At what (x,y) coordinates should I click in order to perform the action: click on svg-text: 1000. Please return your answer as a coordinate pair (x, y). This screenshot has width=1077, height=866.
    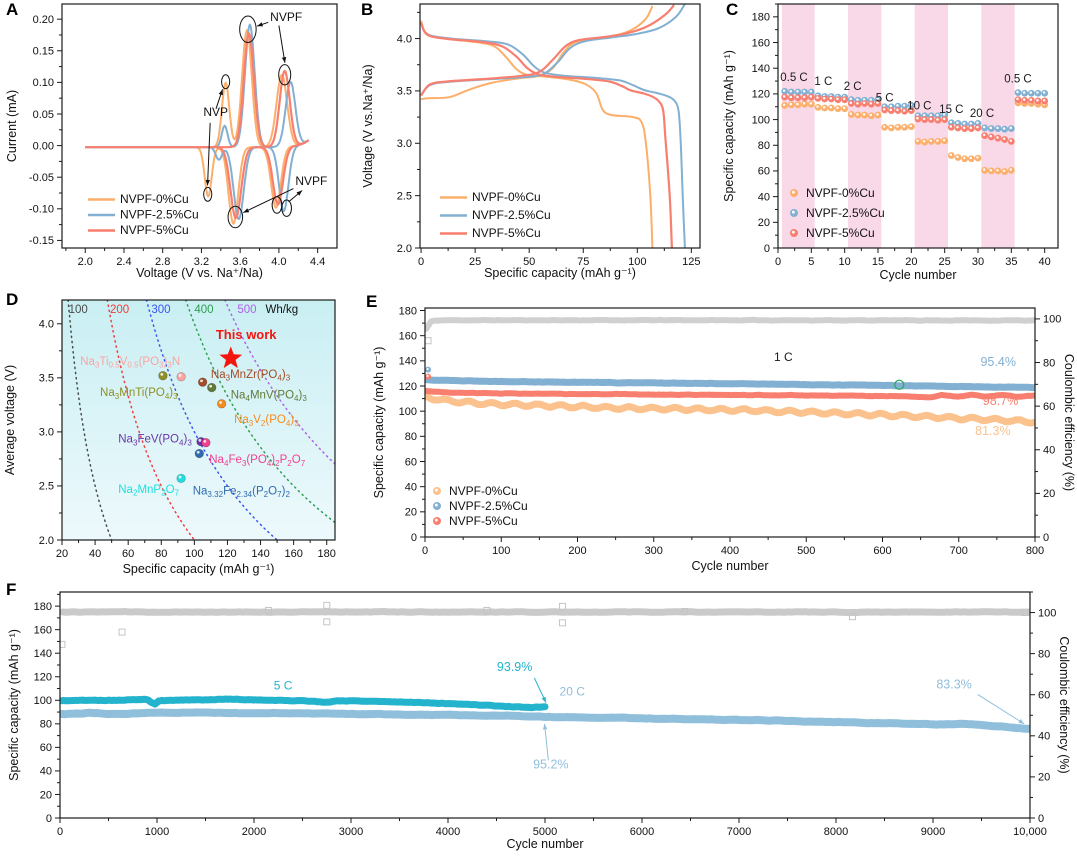
    Looking at the image, I should click on (157, 832).